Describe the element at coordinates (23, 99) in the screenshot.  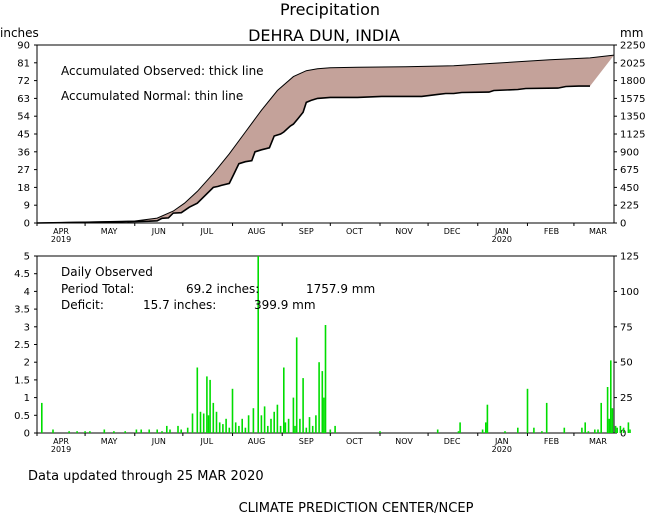
I see `left-y-tick-label: 63` at that location.